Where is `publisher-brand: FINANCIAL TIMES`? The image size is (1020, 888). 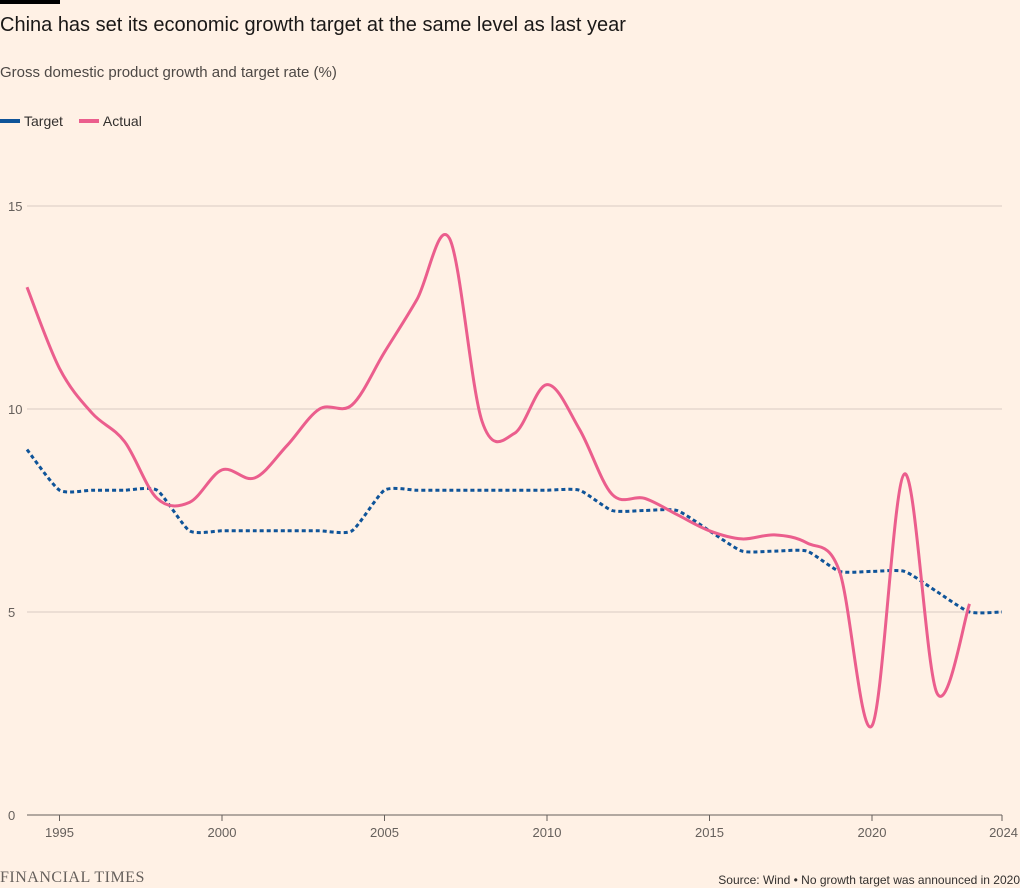
publisher-brand: FINANCIAL TIMES is located at coordinates (72, 877).